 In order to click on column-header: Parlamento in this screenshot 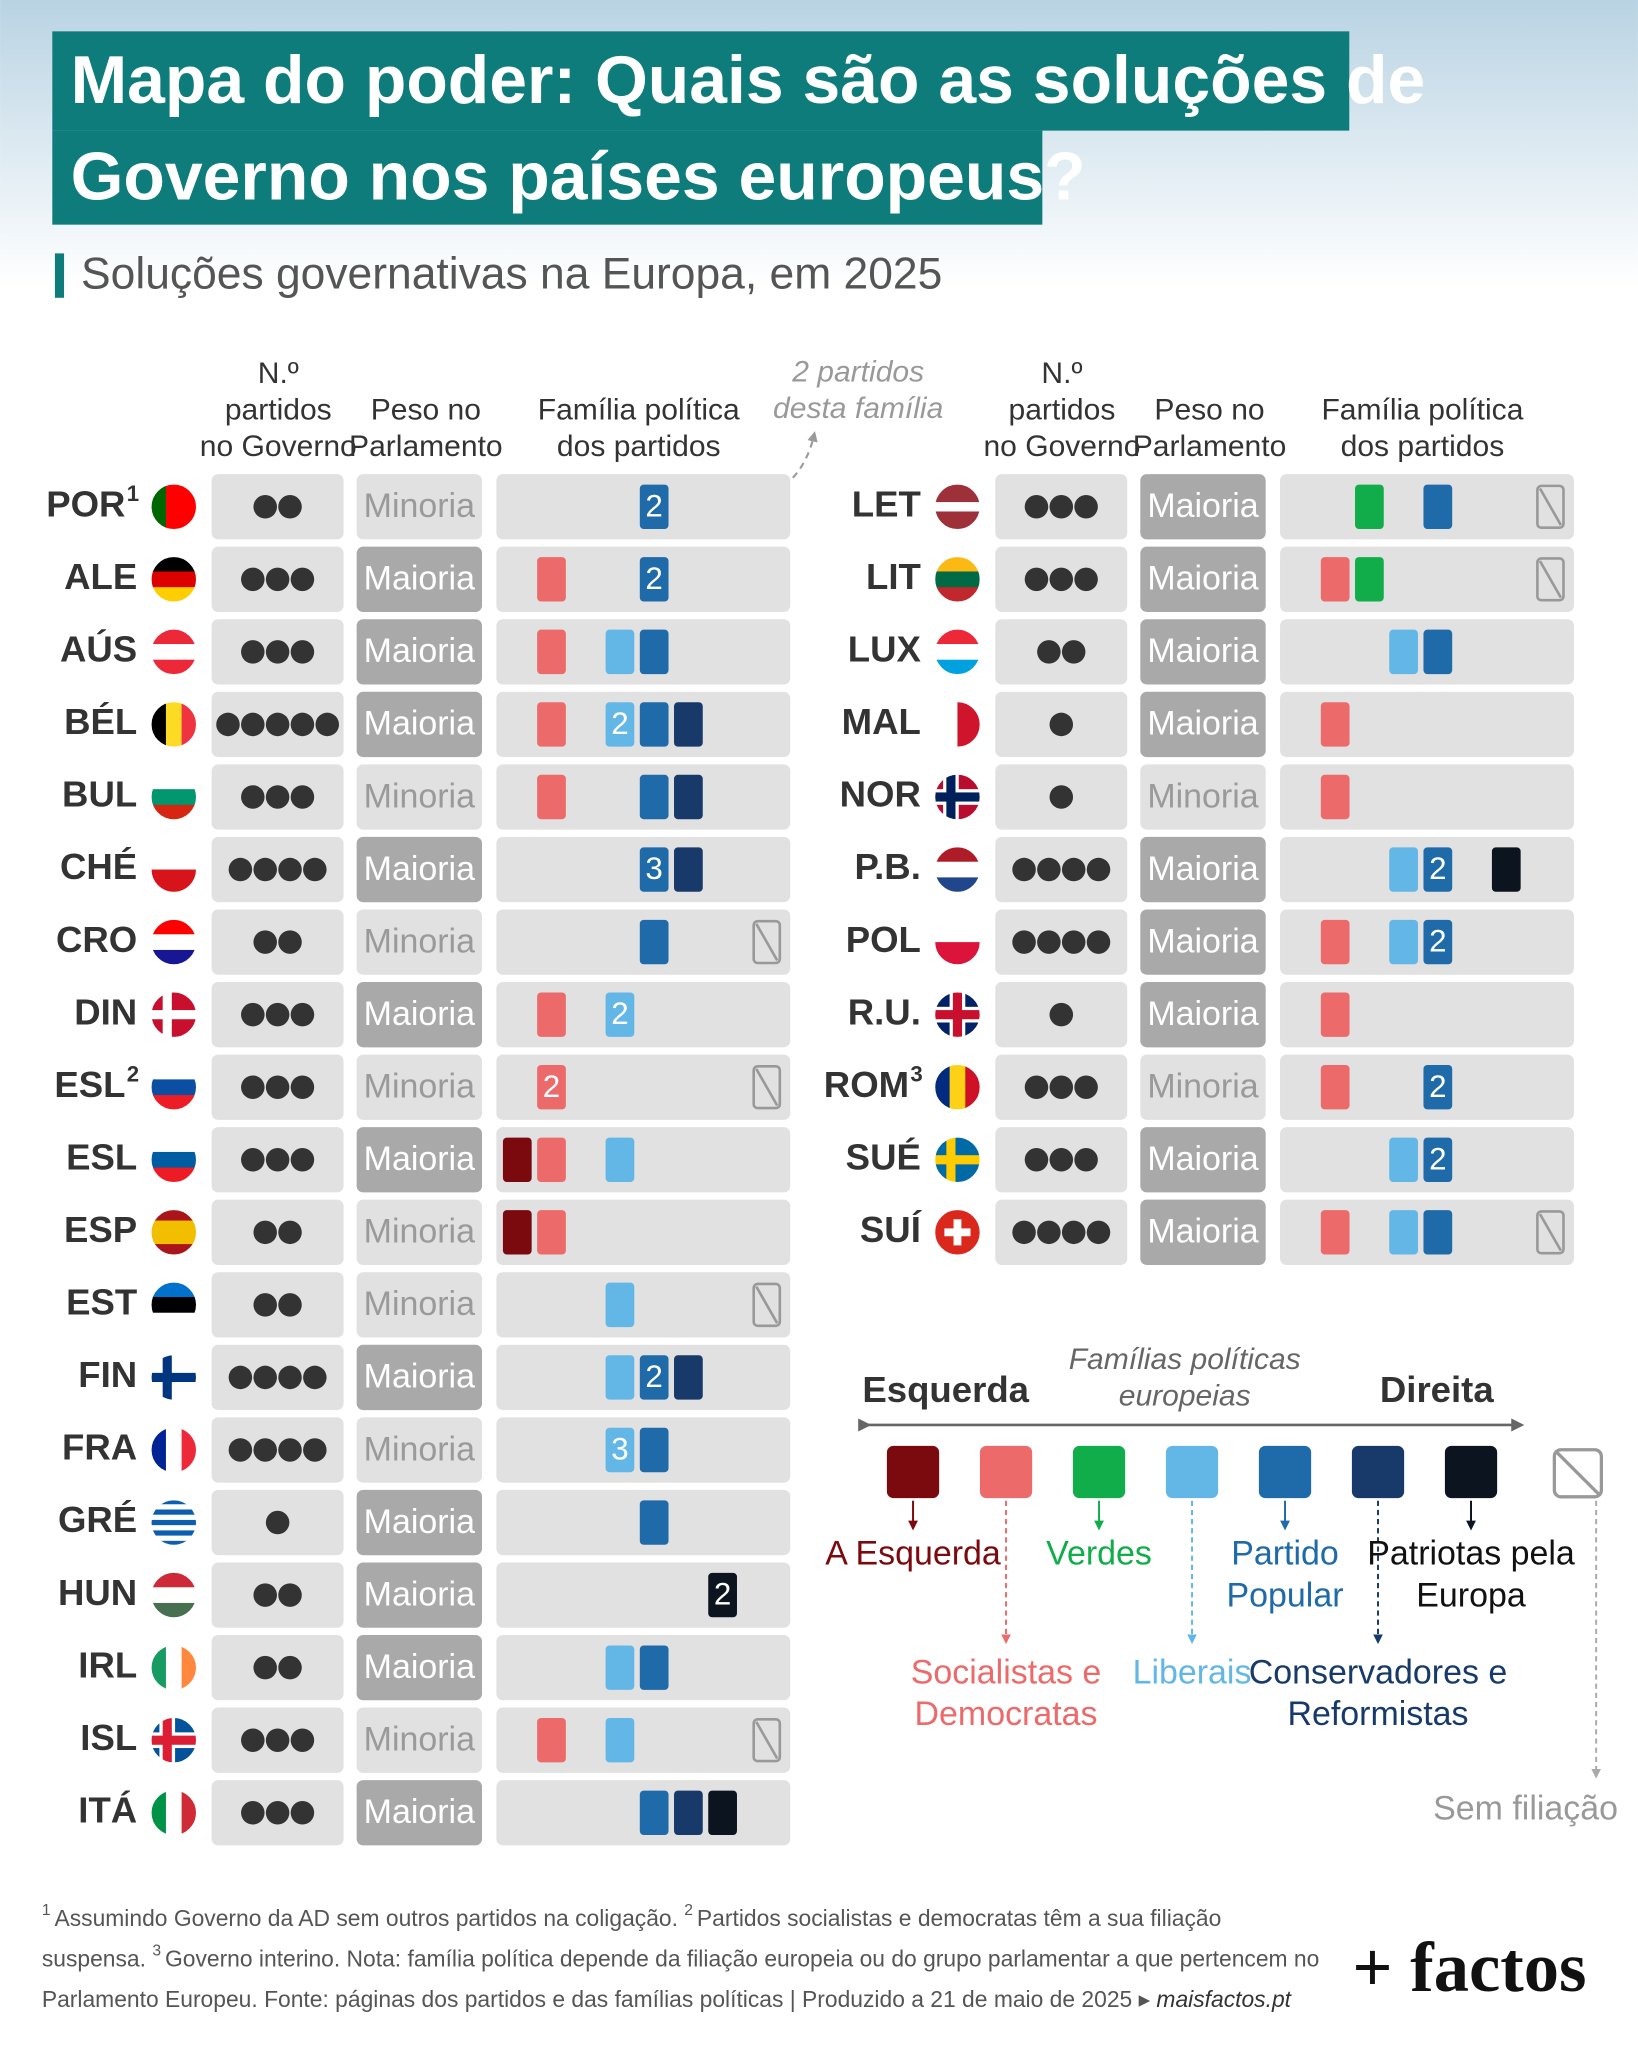, I will do `click(1210, 446)`.